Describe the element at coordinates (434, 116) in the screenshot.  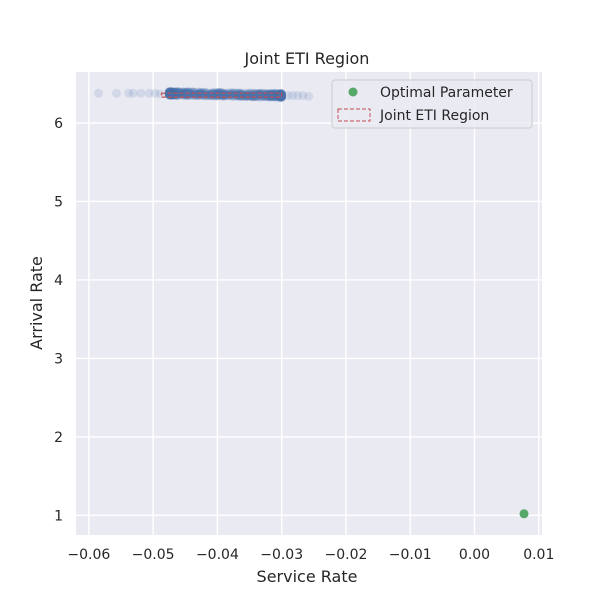
I see `legend-region-label: Joint ETI Region` at that location.